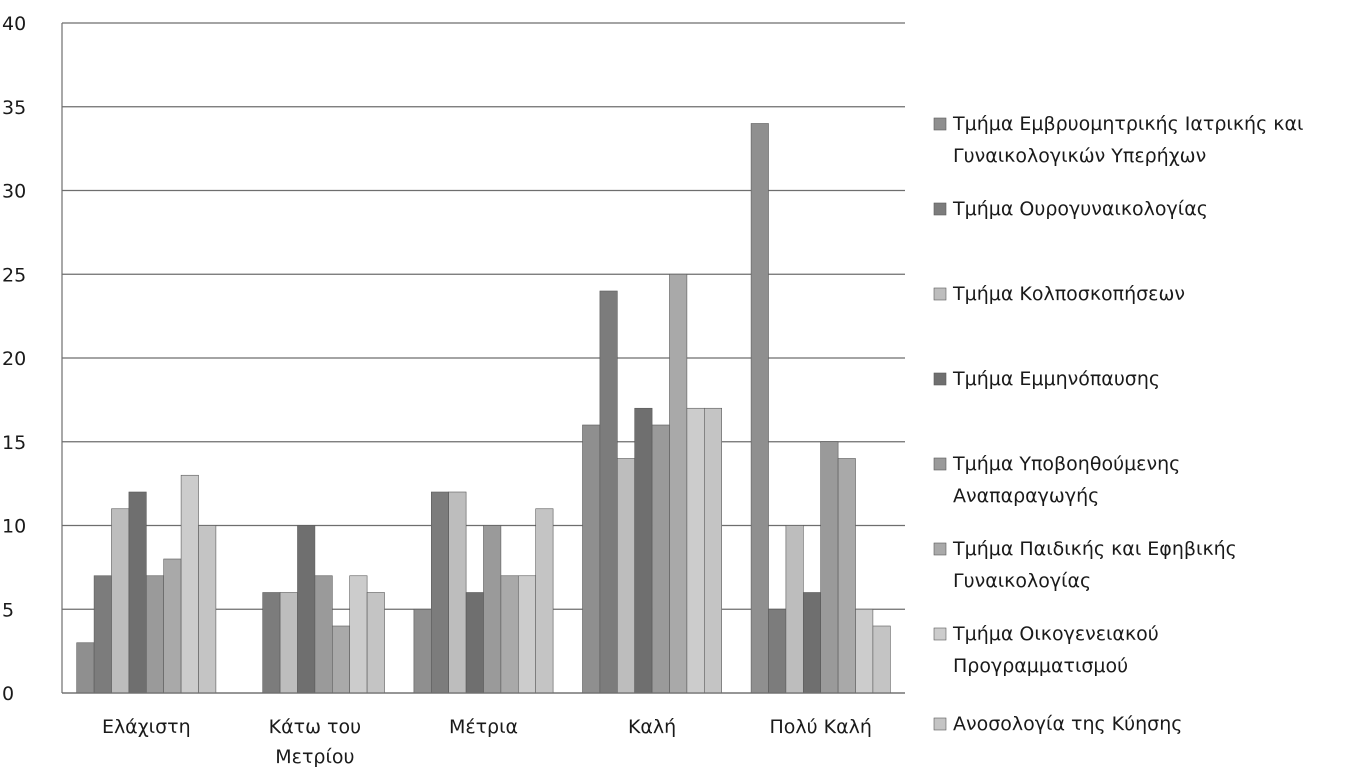  Describe the element at coordinates (8, 610) in the screenshot. I see `y-tick-label: 5` at that location.